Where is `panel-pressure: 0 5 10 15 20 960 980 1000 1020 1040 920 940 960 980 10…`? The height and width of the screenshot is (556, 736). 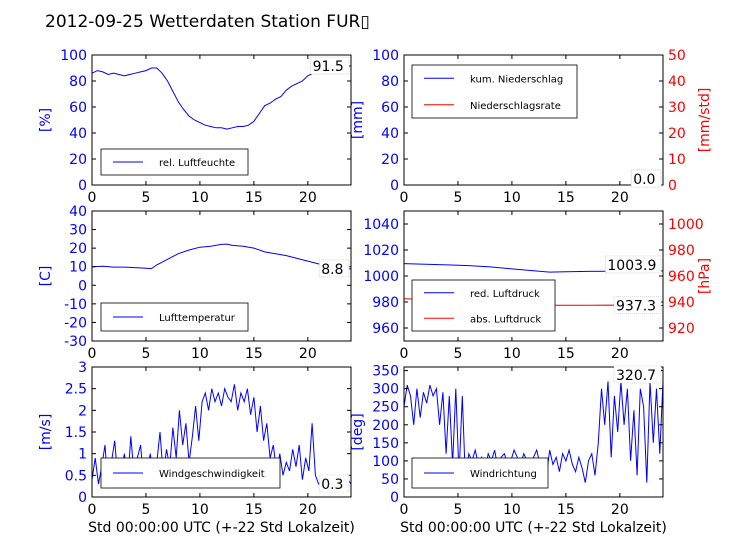
panel-pressure: 0 5 10 15 20 960 980 1000 1020 1040 920 940 960 980 10… is located at coordinates (538, 286).